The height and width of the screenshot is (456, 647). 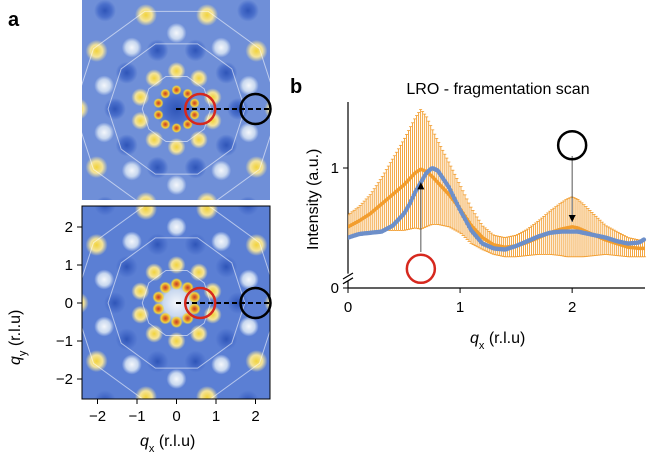 I want to click on lro-marker-arrowhead, so click(x=572, y=218).